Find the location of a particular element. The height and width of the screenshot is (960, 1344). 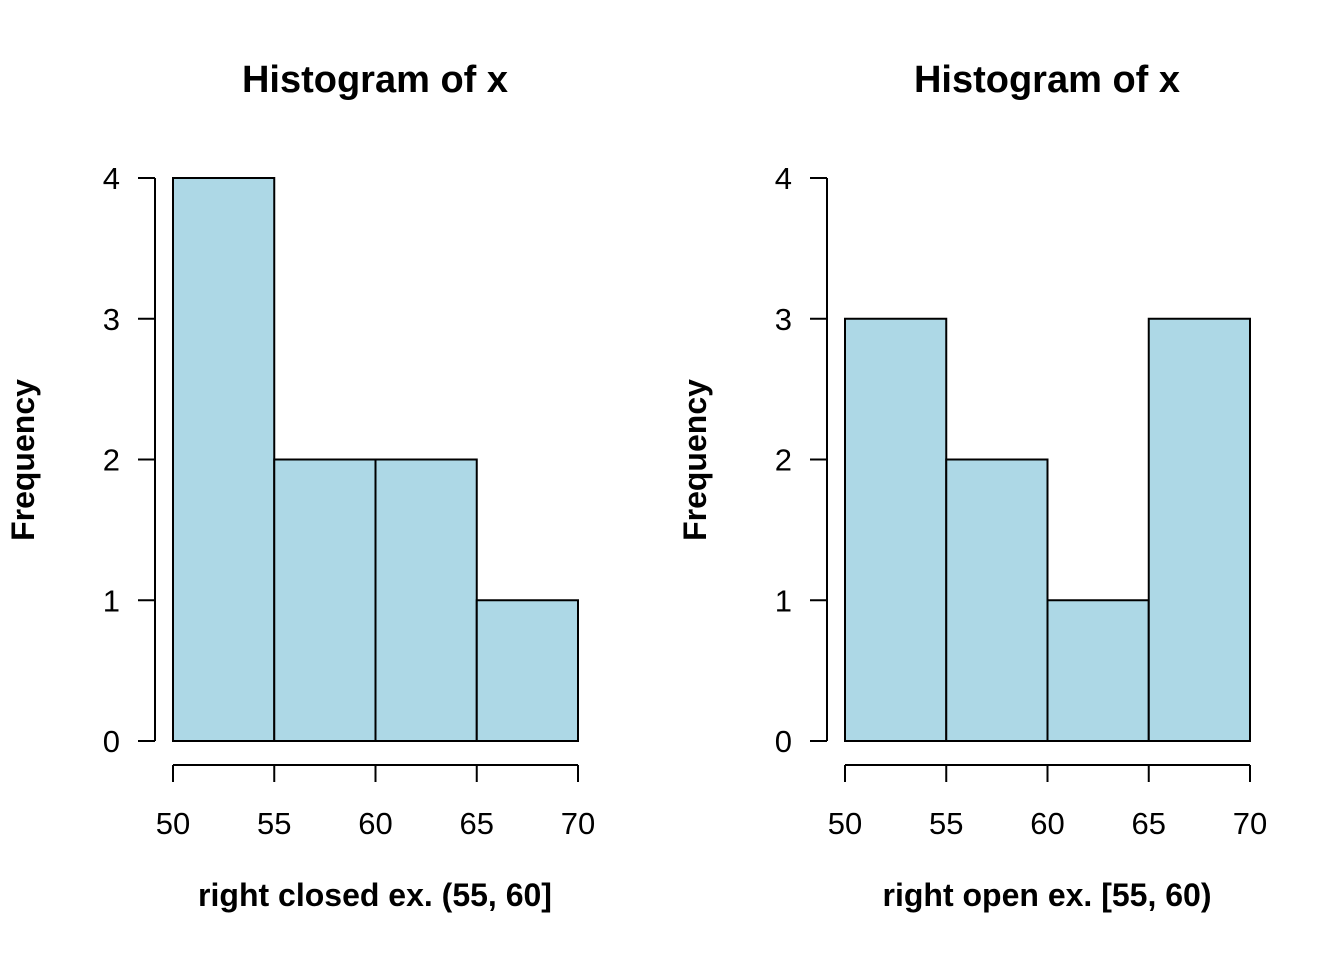

x-axis-label: right closed ex. (55, 60] is located at coordinates (375, 895).